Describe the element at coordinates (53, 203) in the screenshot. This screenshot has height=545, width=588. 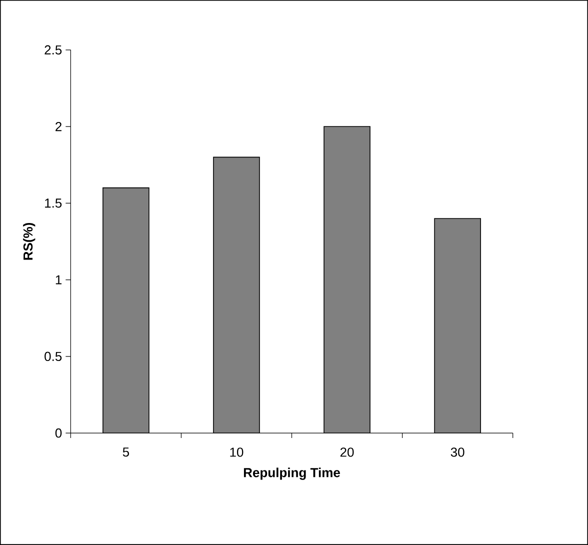
I see `y-tick-label: 1.5` at that location.